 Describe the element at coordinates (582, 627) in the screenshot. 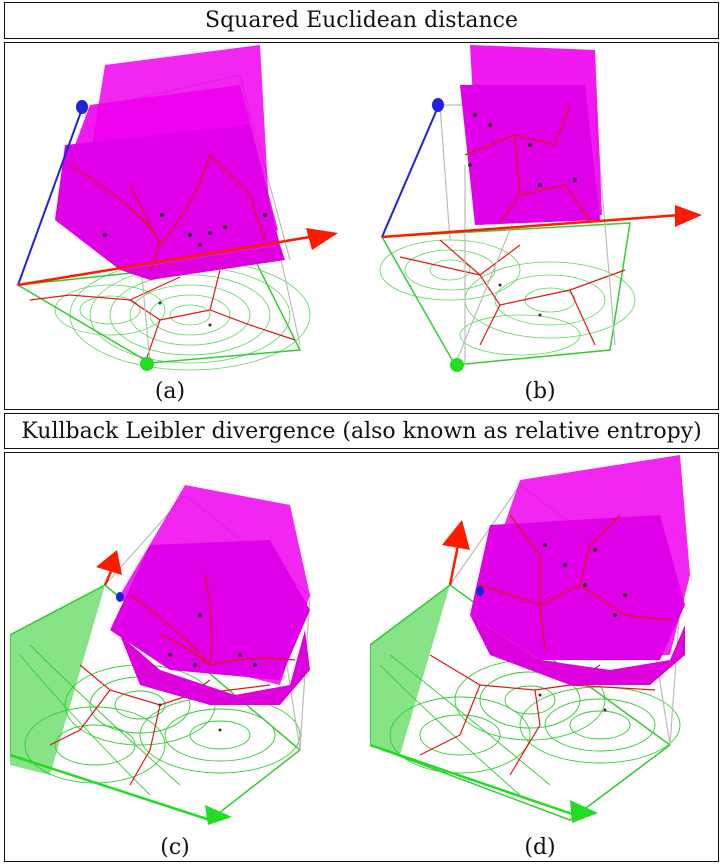

I see `panel-d-sites` at that location.